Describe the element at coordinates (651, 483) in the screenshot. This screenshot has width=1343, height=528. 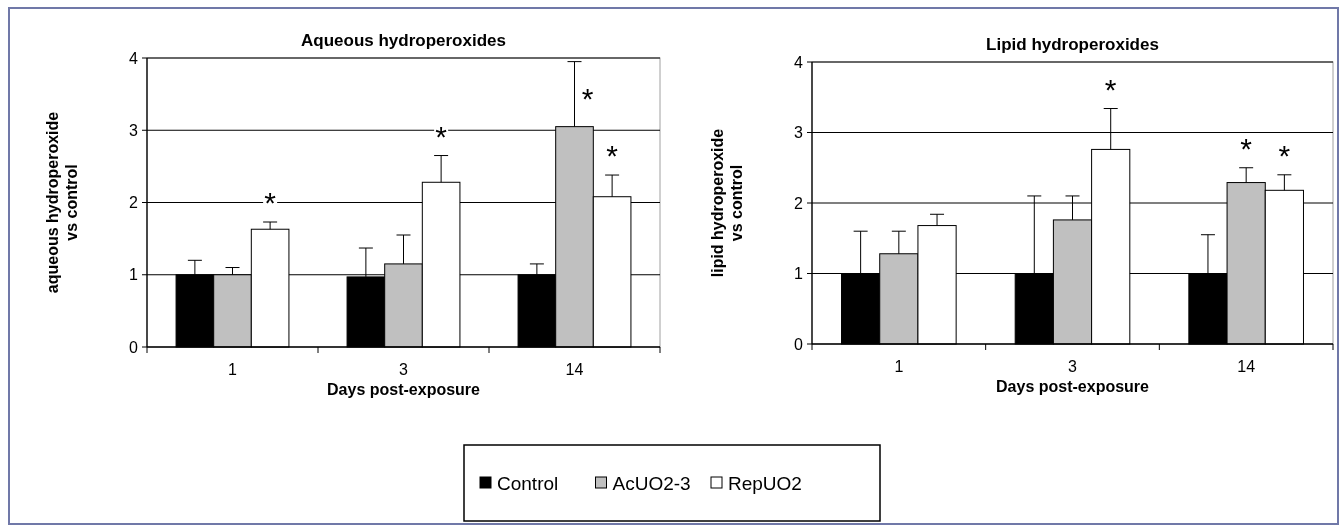
I see `legend-label: AcUO2-3` at that location.